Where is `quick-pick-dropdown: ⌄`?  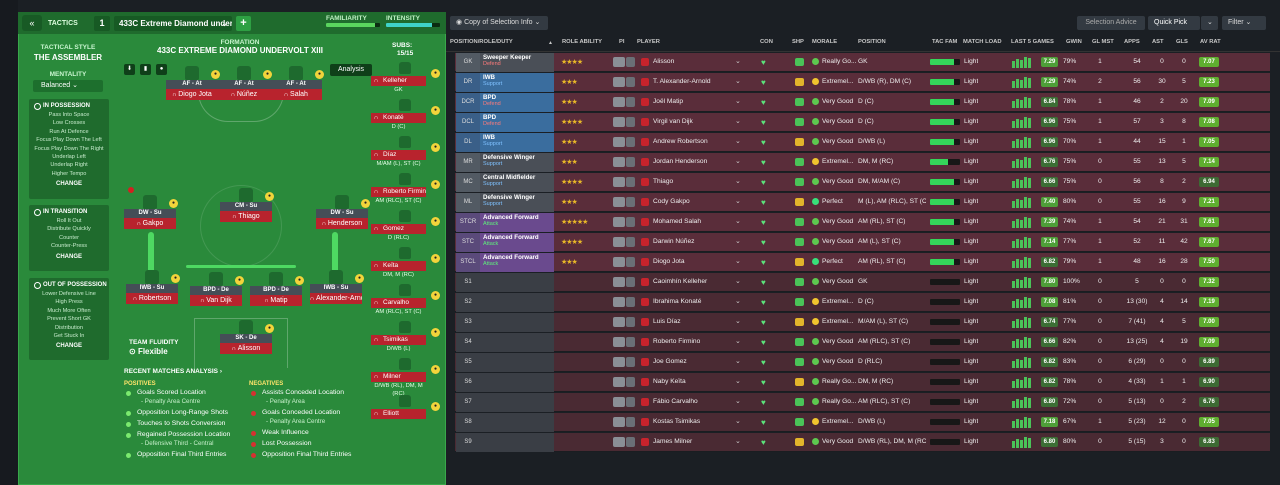 quick-pick-dropdown: ⌄ is located at coordinates (1209, 23).